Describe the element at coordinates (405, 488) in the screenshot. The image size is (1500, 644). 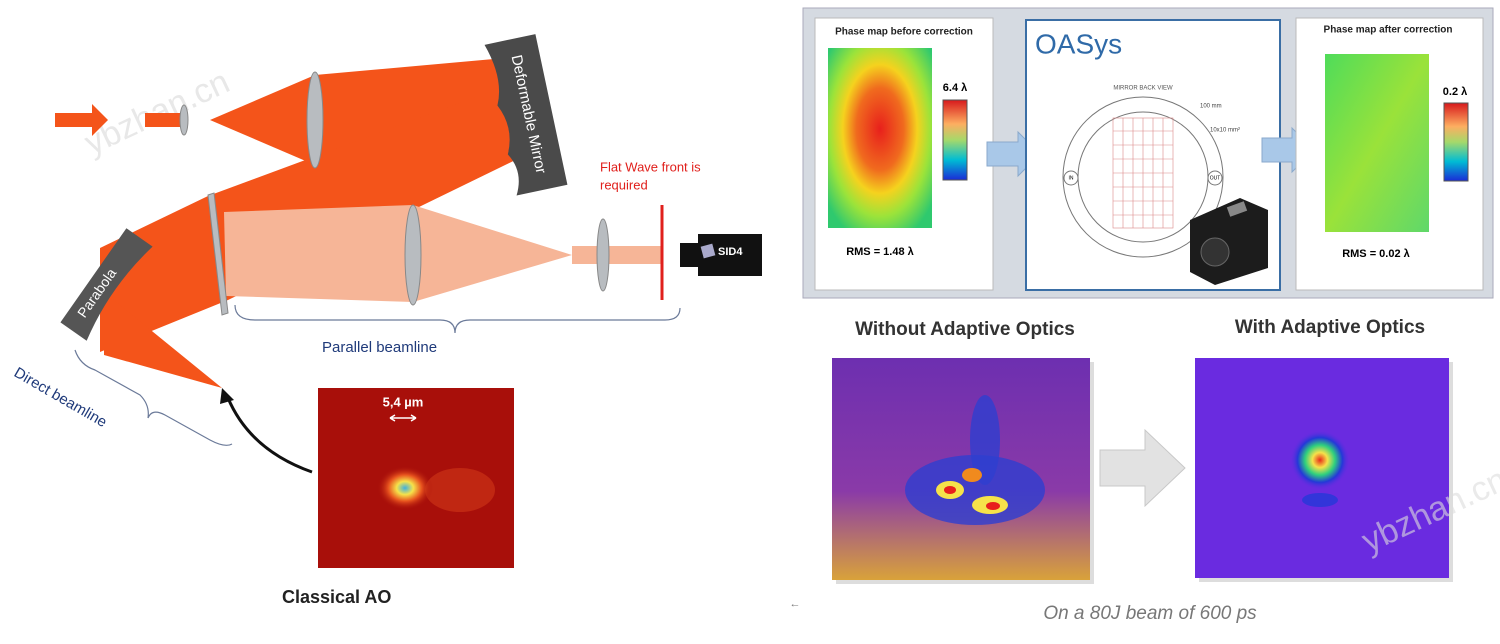
I see `focus-spot` at that location.